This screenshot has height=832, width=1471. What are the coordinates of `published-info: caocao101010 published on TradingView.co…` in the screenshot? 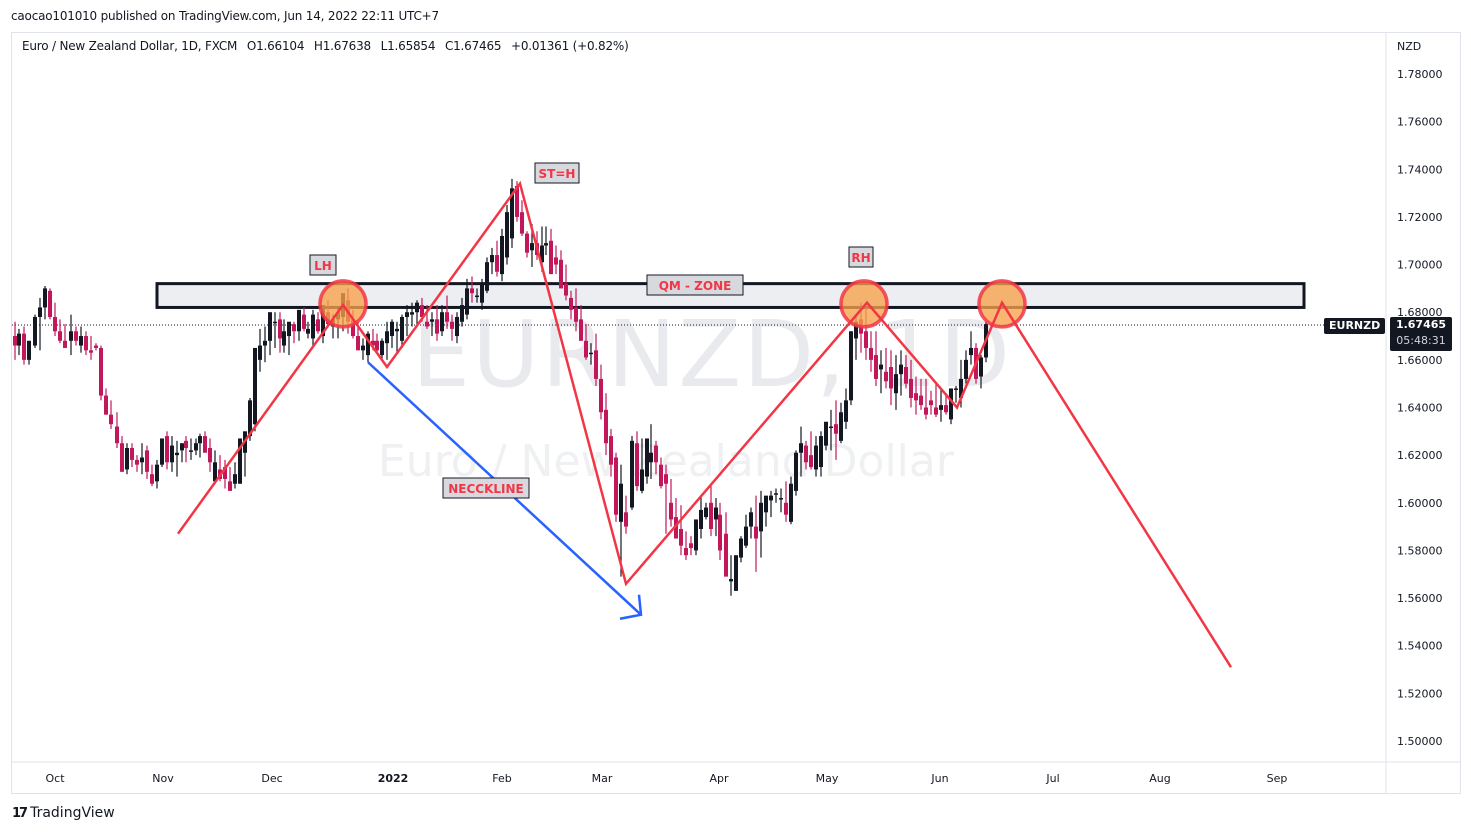 It's located at (225, 16).